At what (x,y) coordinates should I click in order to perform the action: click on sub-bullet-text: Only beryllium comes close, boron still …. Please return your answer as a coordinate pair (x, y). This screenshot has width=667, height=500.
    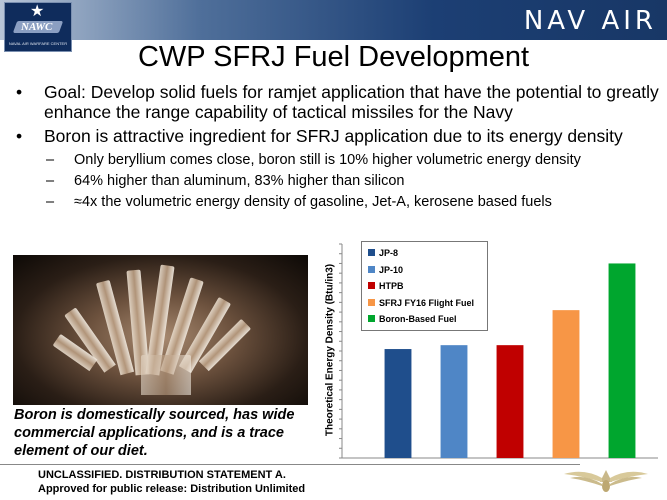
    Looking at the image, I should click on (327, 160).